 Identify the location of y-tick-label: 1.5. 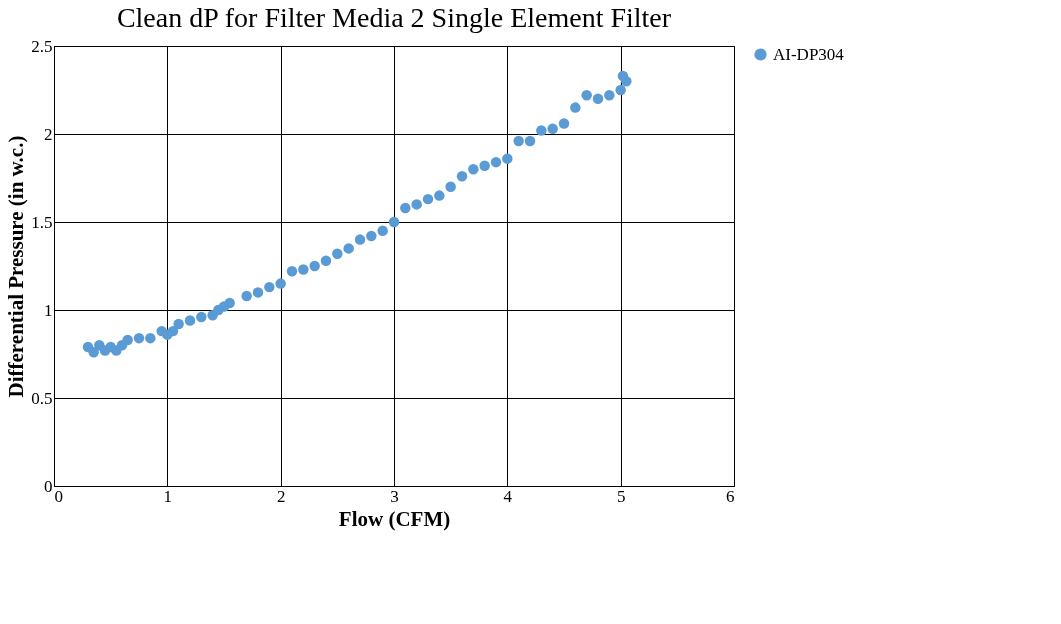
(42, 222).